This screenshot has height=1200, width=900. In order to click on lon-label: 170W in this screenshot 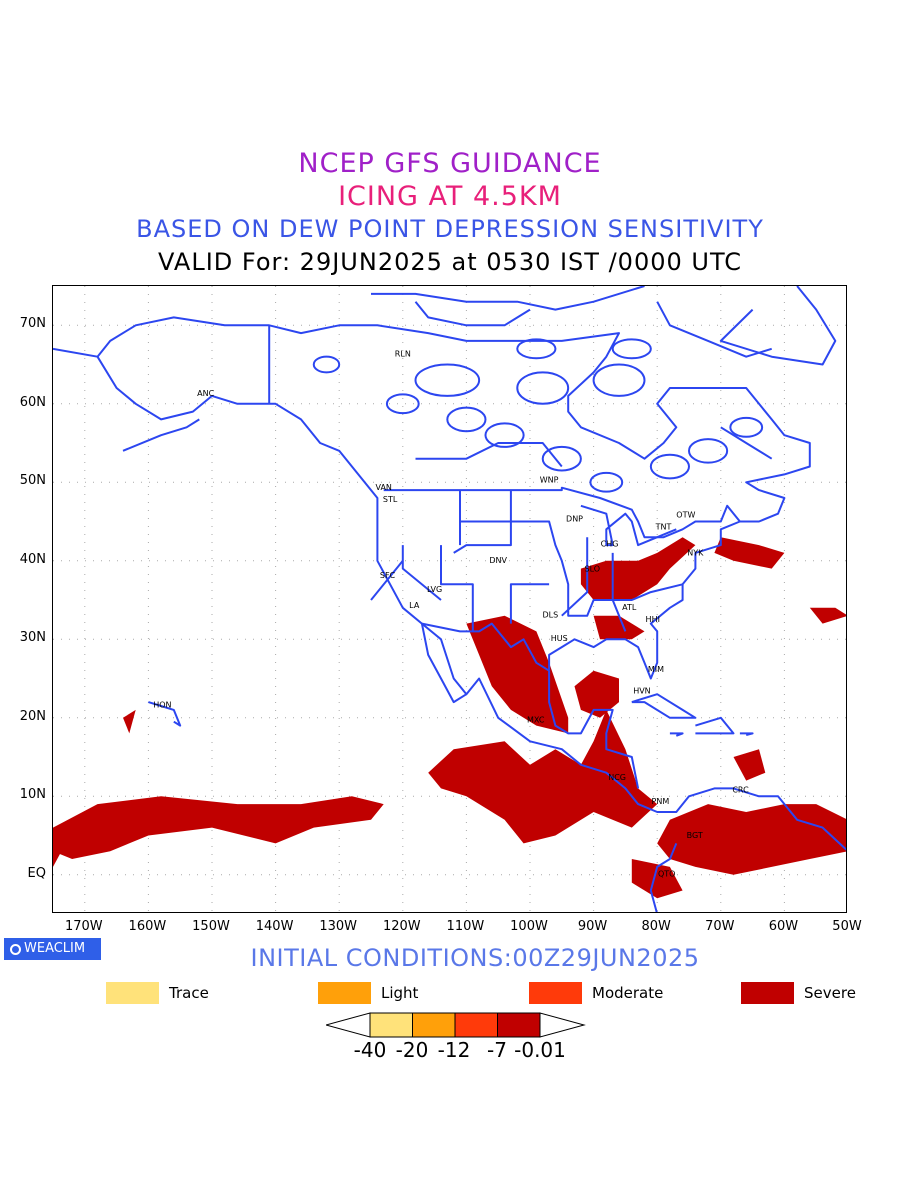, I will do `click(83, 926)`.